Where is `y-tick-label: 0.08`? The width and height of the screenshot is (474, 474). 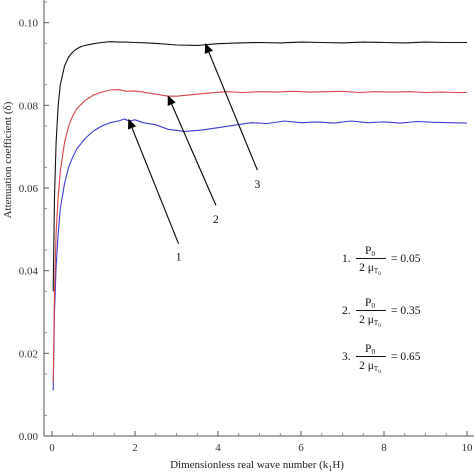 y-tick-label: 0.08 is located at coordinates (29, 106).